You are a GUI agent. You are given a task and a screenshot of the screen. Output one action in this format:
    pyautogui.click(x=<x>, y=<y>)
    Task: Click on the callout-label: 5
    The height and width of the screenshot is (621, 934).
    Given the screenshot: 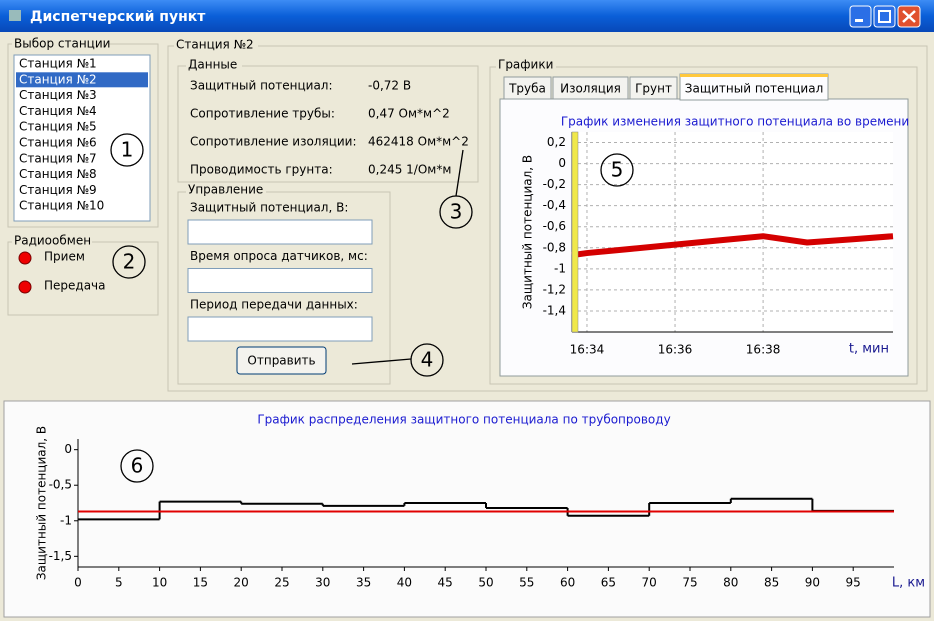 What is the action you would take?
    pyautogui.click(x=617, y=170)
    